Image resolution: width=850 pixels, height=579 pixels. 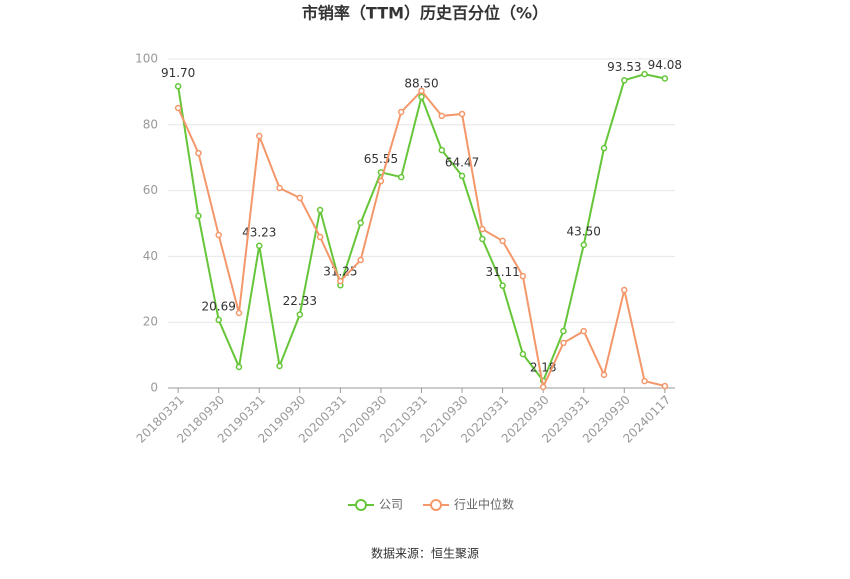 What do you see at coordinates (624, 67) in the screenshot?
I see `value-label: 93.53` at bounding box center [624, 67].